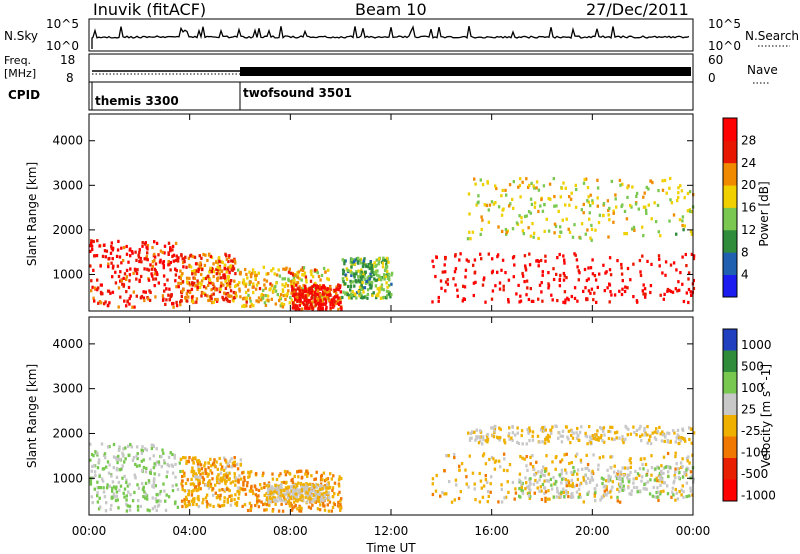  What do you see at coordinates (391, 9) in the screenshot?
I see `beam-title: Beam 10` at bounding box center [391, 9].